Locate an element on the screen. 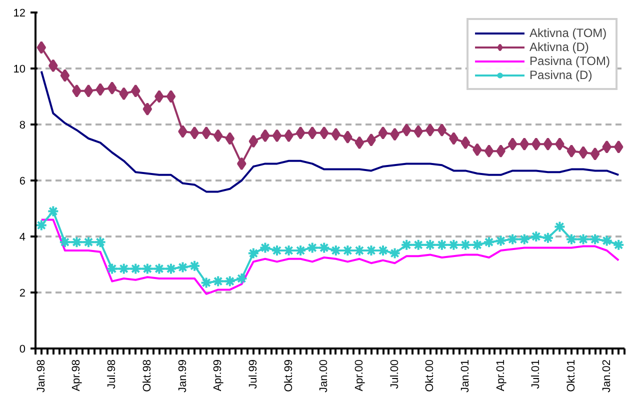 The height and width of the screenshot is (403, 628). x-tick-label: Jan.02 is located at coordinates (606, 376).